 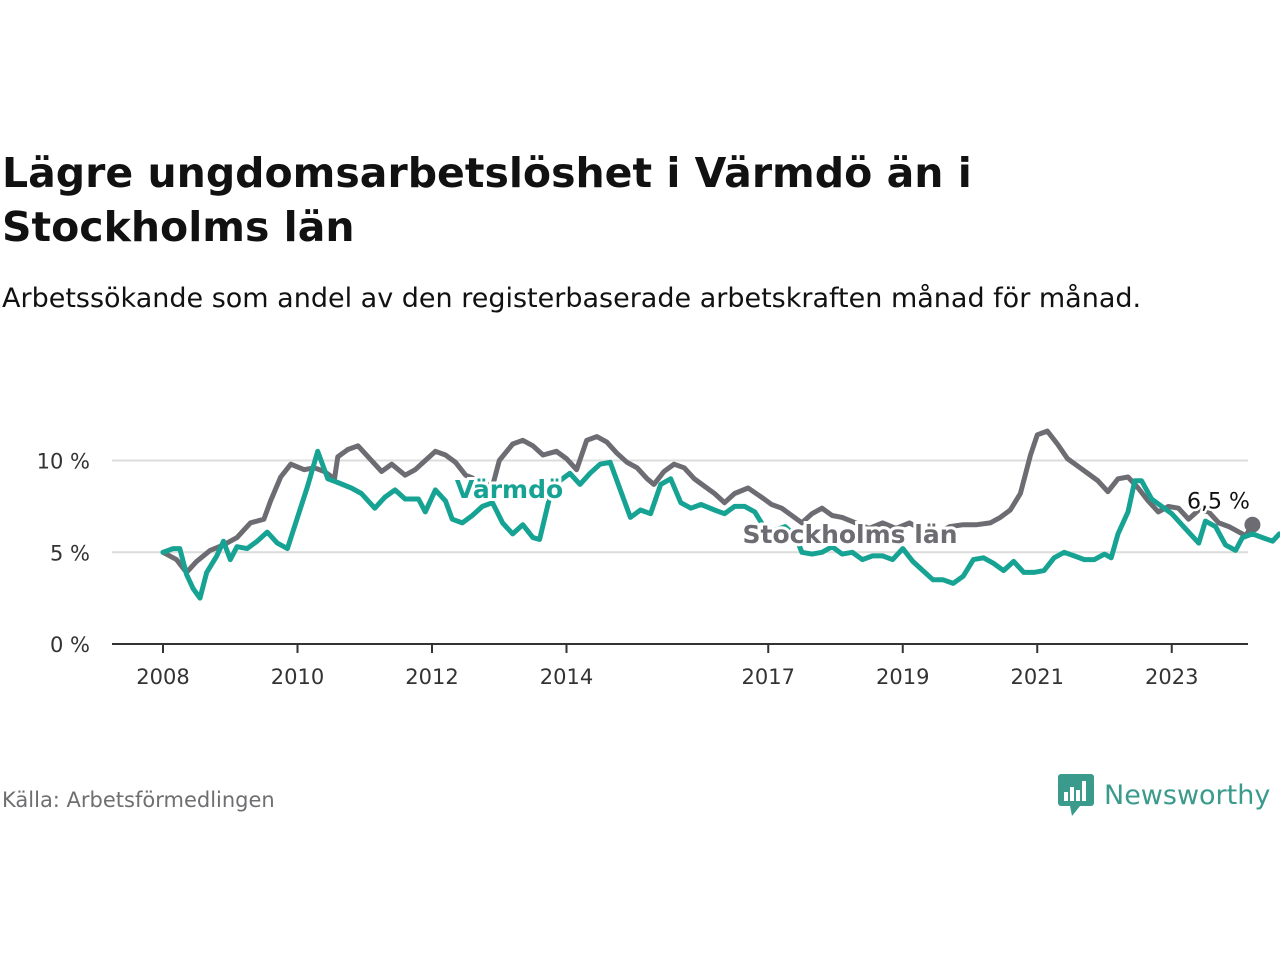 I want to click on end-label-stockholm: 6,5 %, so click(x=1218, y=502).